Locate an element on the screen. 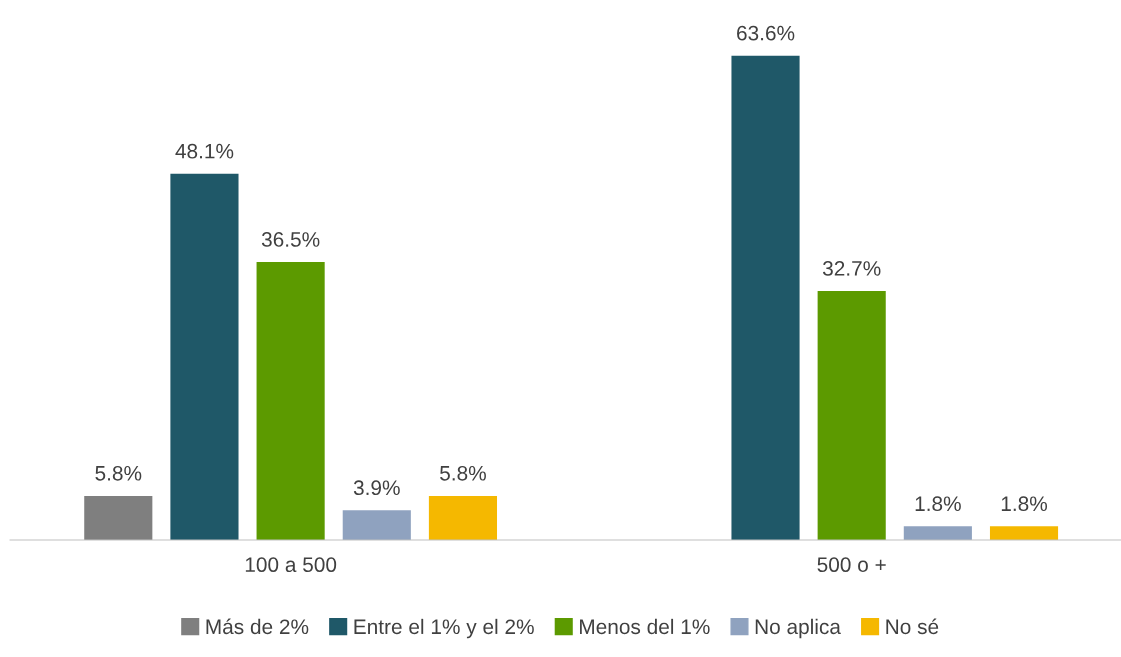 The height and width of the screenshot is (657, 1121). x-tick-label: 500 o + is located at coordinates (851, 565).